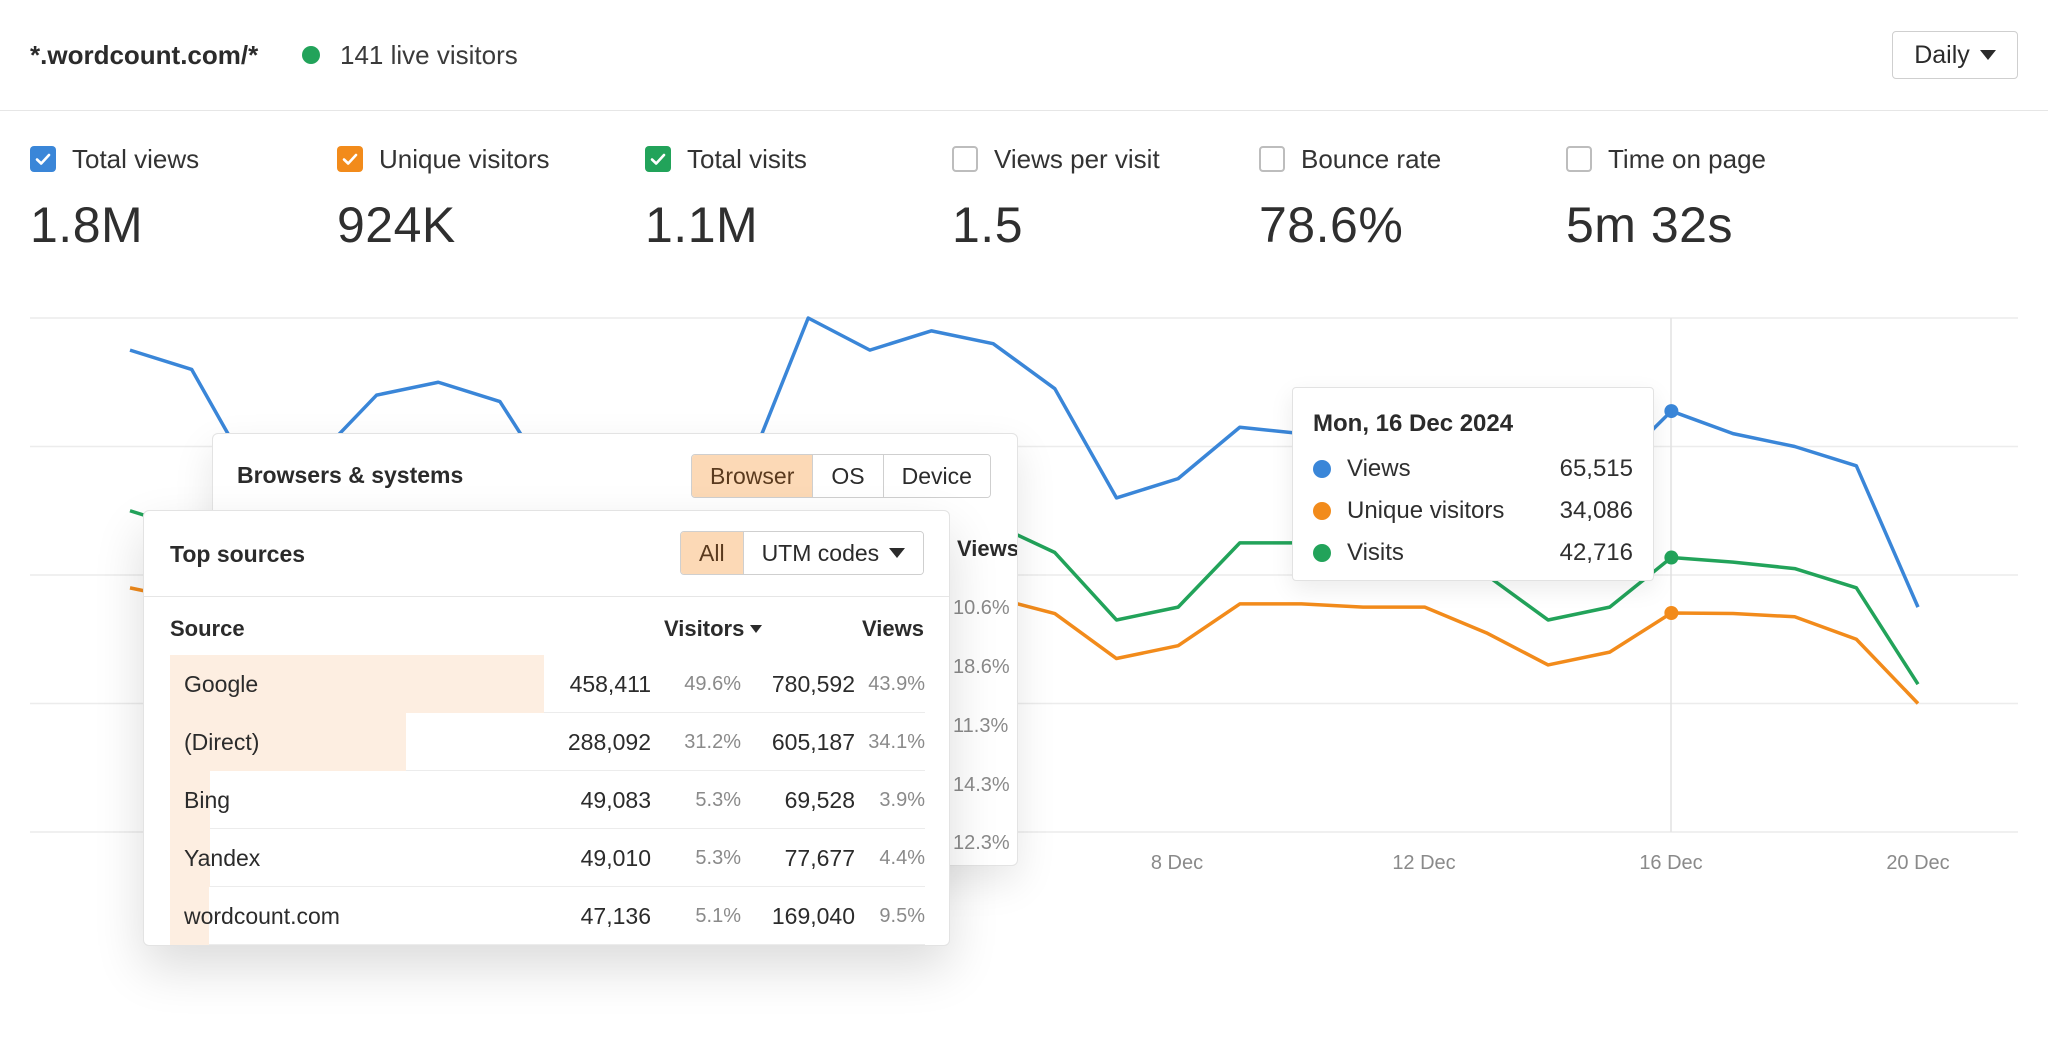 This screenshot has height=1057, width=2048. Describe the element at coordinates (819, 858) in the screenshot. I see `views-value: 77,677` at that location.